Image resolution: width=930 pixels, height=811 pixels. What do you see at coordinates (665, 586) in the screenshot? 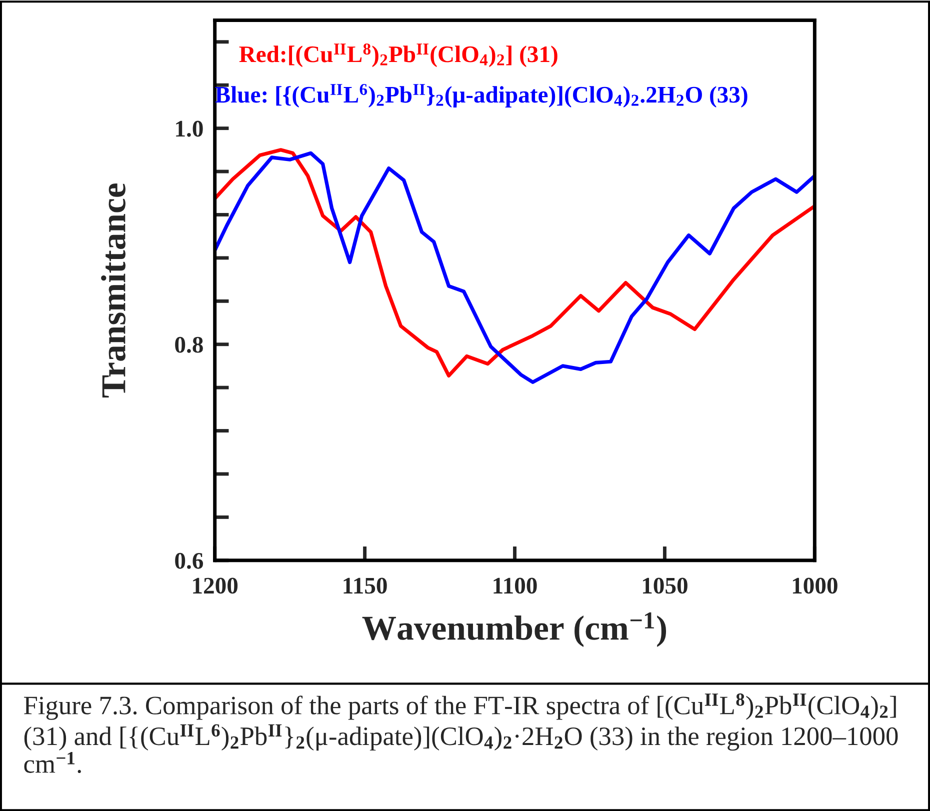
I see `x-tick-label: 1050` at bounding box center [665, 586].